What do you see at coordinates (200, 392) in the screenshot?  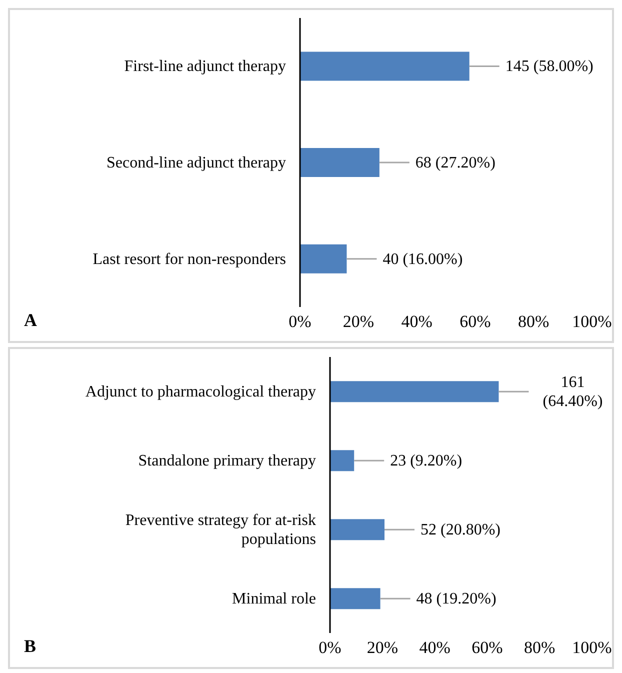 I see `y-tick-label: Adjunct to pharmacological therapy` at bounding box center [200, 392].